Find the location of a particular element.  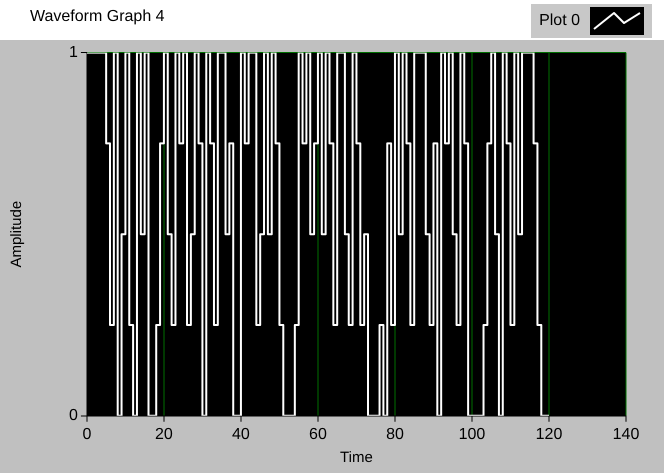

x-tick-label: 40 is located at coordinates (241, 434).